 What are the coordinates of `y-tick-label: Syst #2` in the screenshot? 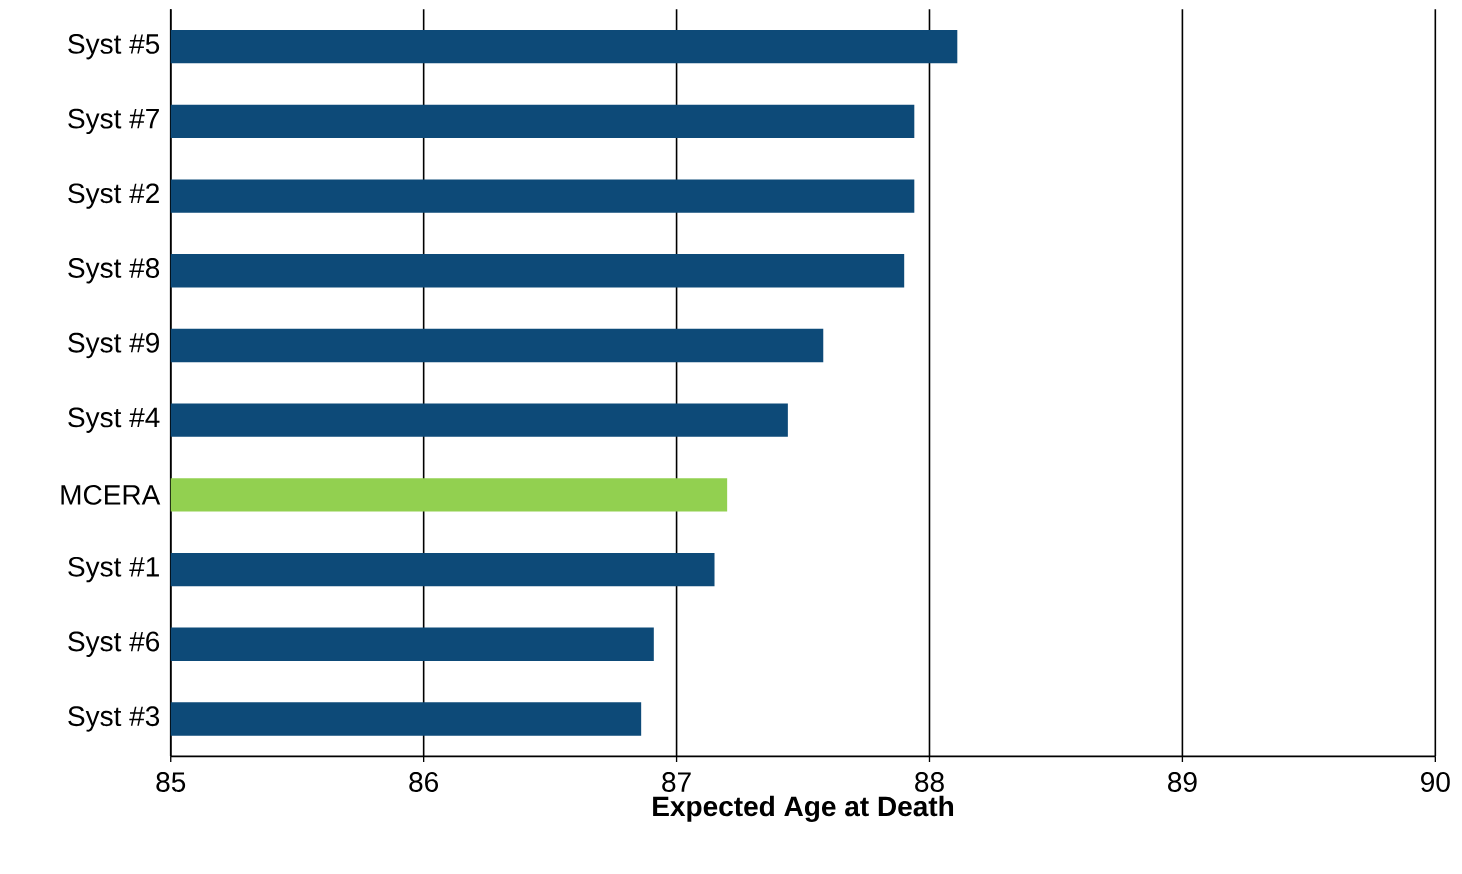 It's located at (113, 196).